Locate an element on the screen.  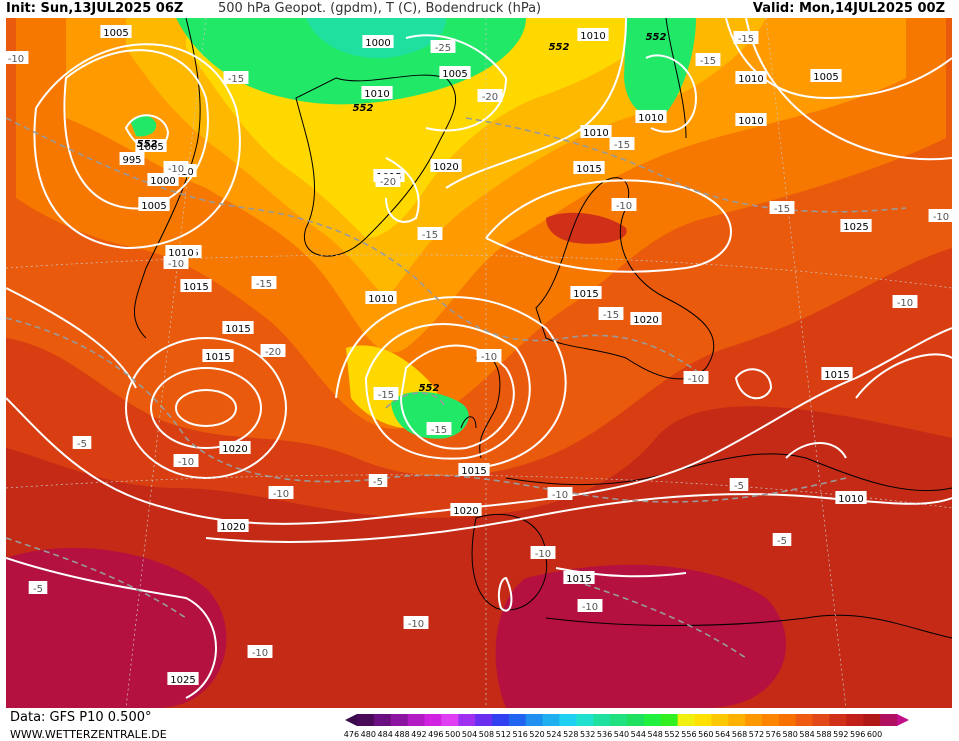
legend-value: 564 is located at coordinates (723, 734).